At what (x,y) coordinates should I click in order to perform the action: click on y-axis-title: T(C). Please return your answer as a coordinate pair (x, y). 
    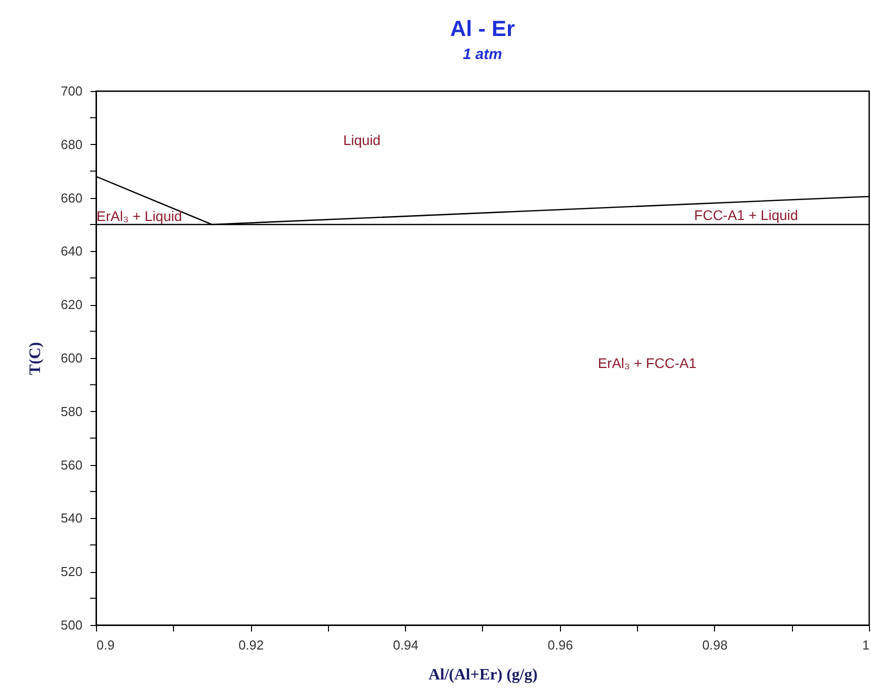
    Looking at the image, I should click on (35, 358).